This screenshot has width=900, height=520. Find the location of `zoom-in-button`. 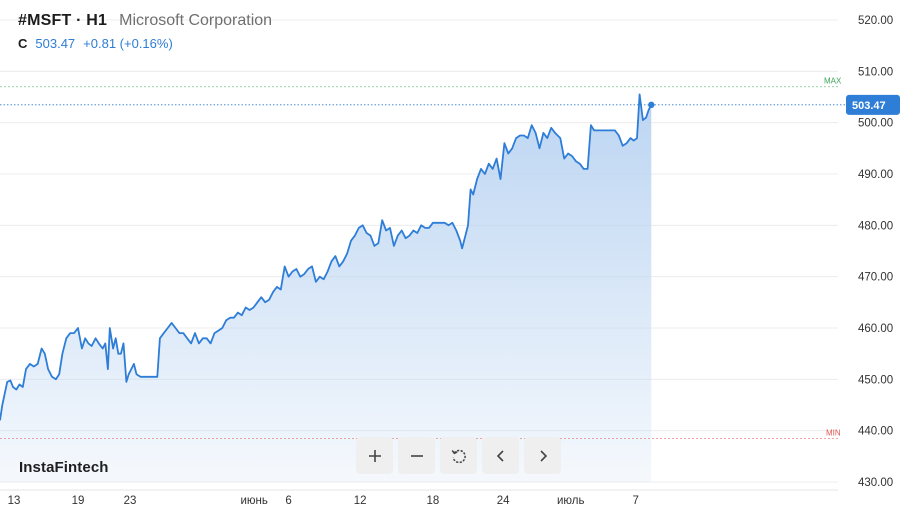

zoom-in-button is located at coordinates (374, 455).